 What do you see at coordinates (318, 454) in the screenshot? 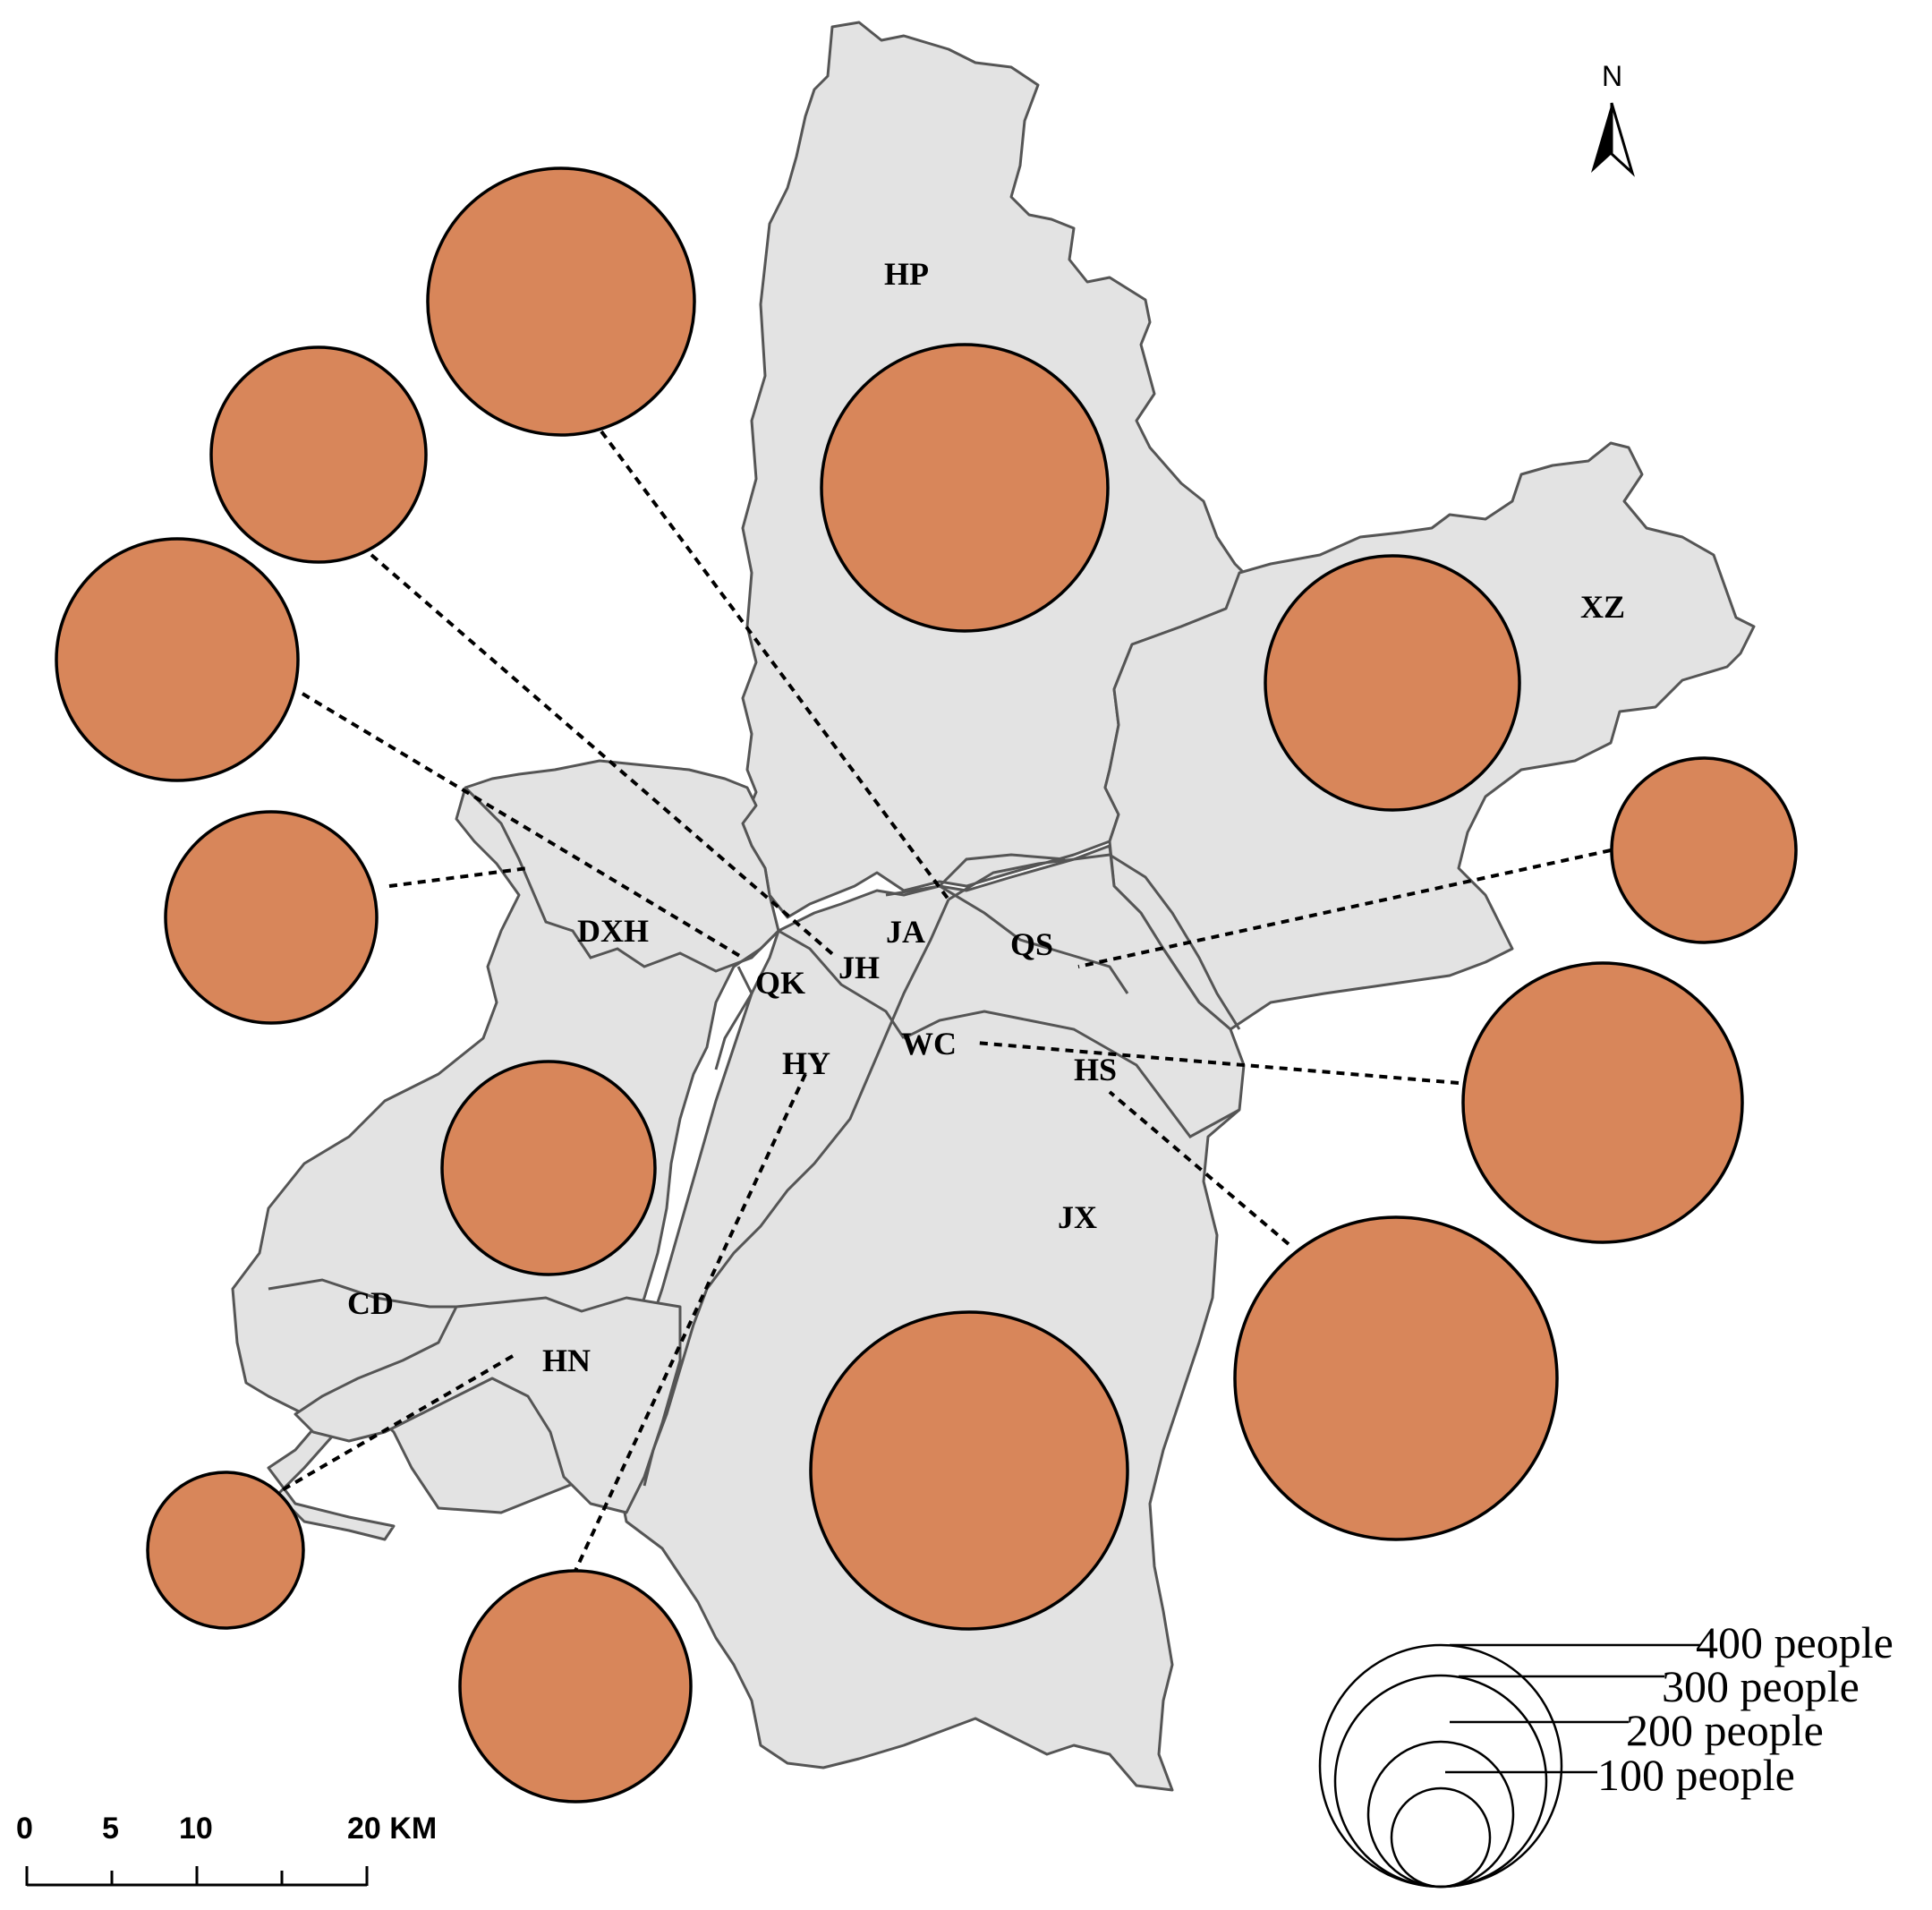
I see `bubble-jh` at bounding box center [318, 454].